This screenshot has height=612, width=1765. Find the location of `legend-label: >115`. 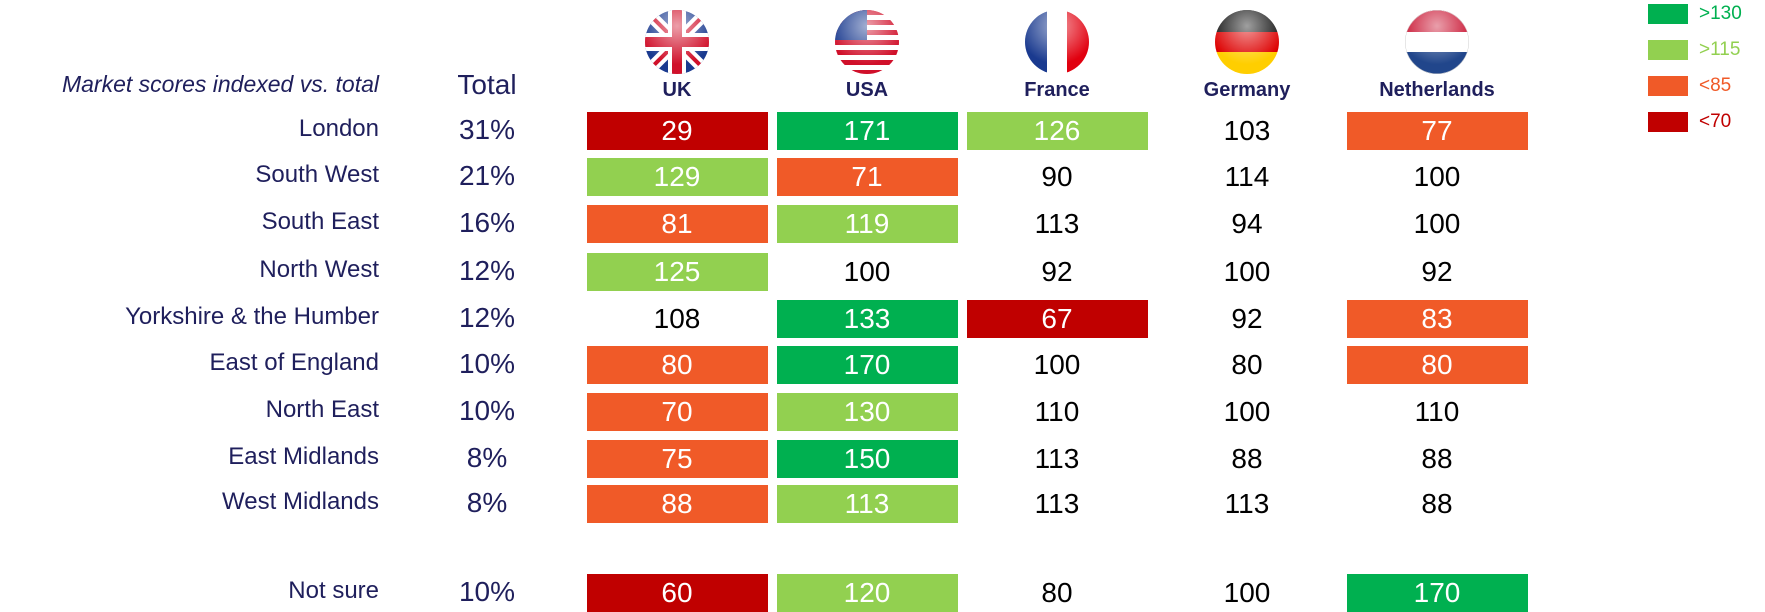

legend-label: >115 is located at coordinates (1720, 49).